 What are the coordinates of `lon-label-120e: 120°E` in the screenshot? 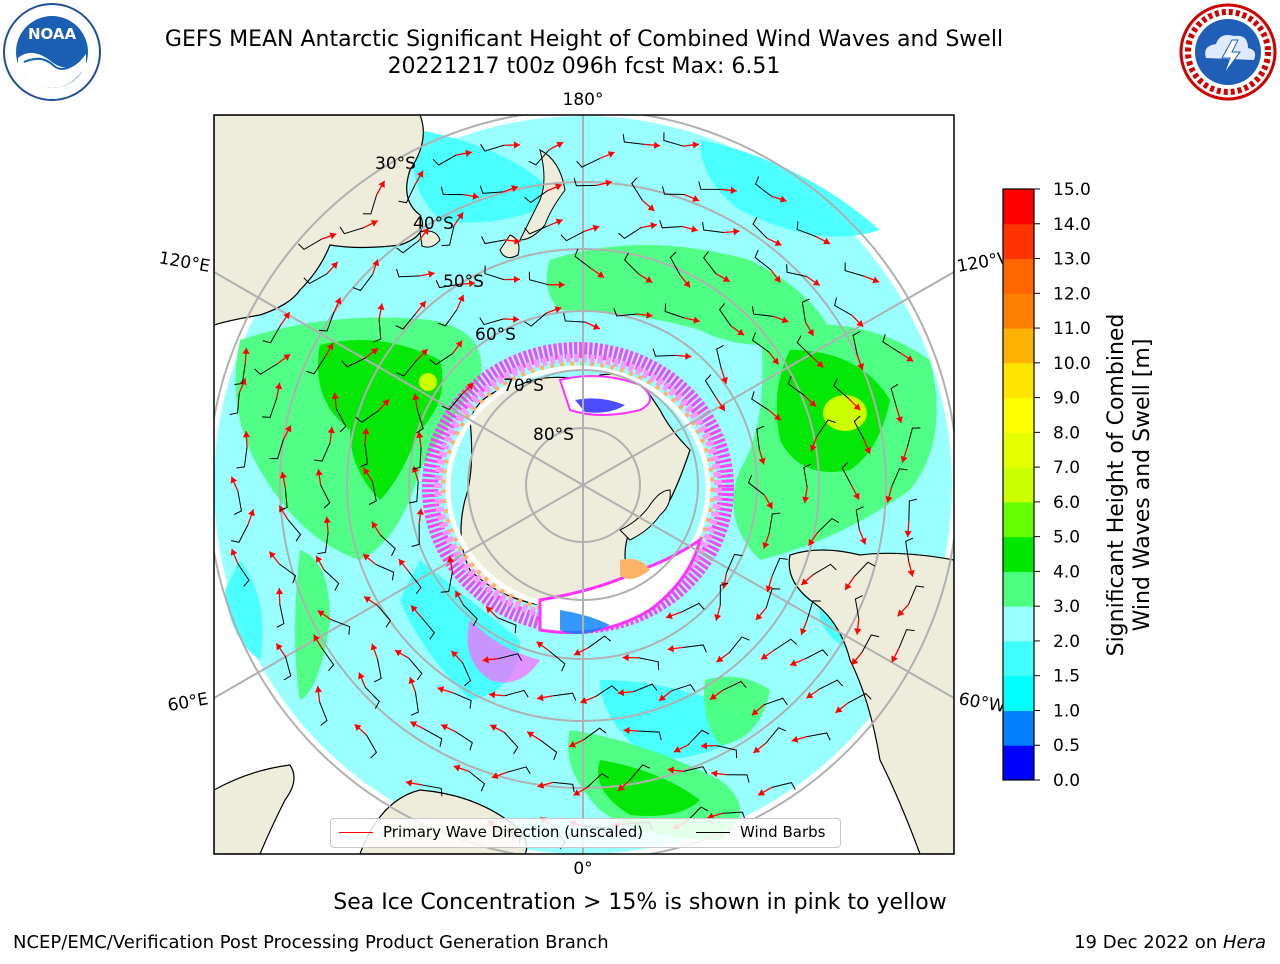 It's located at (184, 262).